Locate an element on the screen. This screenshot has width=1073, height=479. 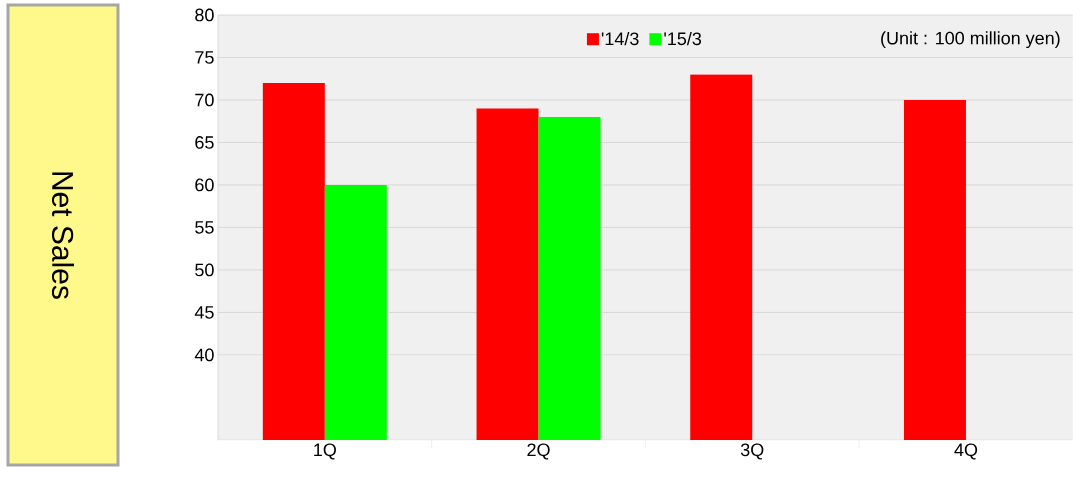
x-tick-label: 1Q is located at coordinates (325, 451).